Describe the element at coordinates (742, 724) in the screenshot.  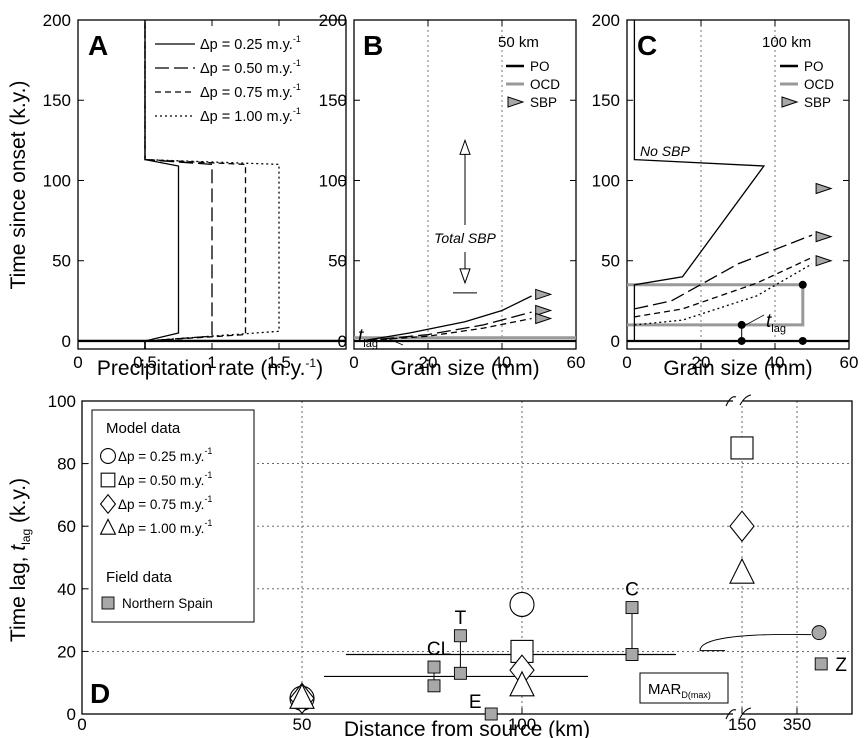
I see `x-tick-label: 150` at that location.